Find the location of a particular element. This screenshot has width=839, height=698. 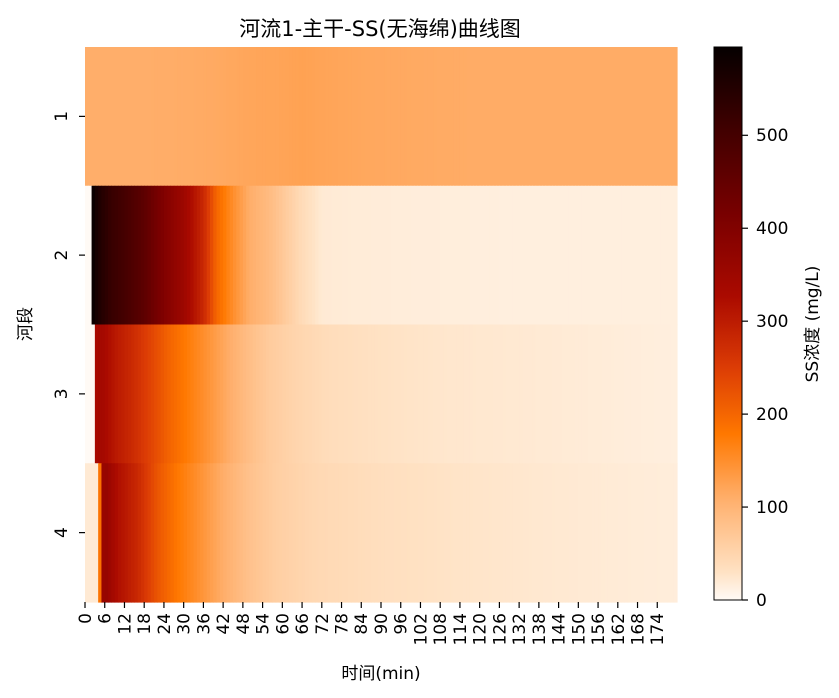

x-tick-label: 96 is located at coordinates (402, 624).